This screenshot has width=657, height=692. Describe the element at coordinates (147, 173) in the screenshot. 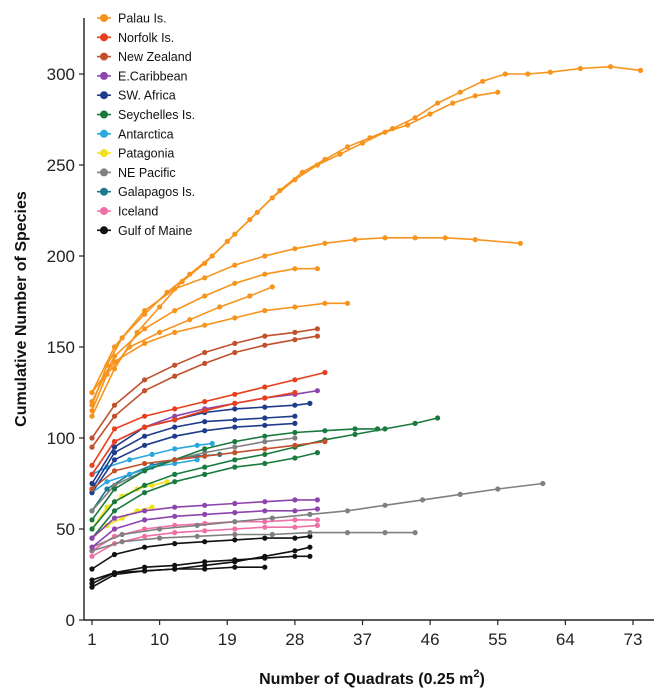

I see `legend-label: NE Pacific` at that location.